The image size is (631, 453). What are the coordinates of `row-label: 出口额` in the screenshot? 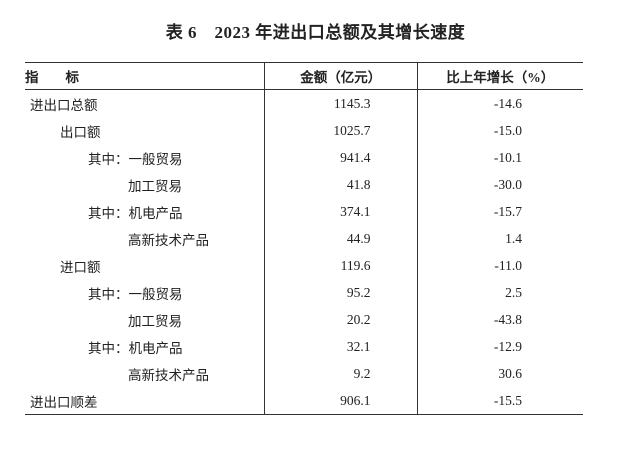 It's located at (80, 132).